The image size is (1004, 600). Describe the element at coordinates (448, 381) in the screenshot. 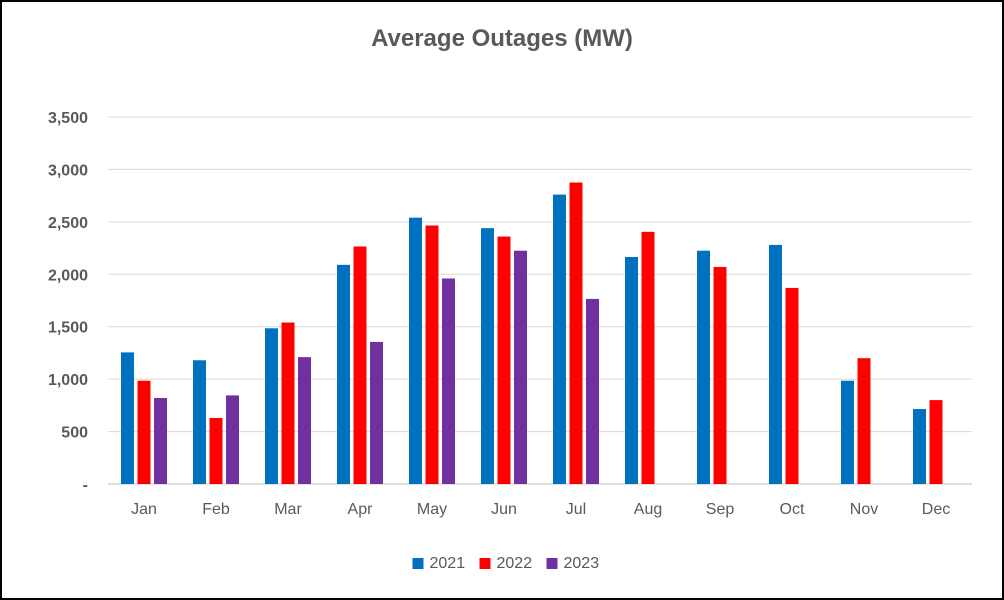

I see `bar-2023-may` at that location.